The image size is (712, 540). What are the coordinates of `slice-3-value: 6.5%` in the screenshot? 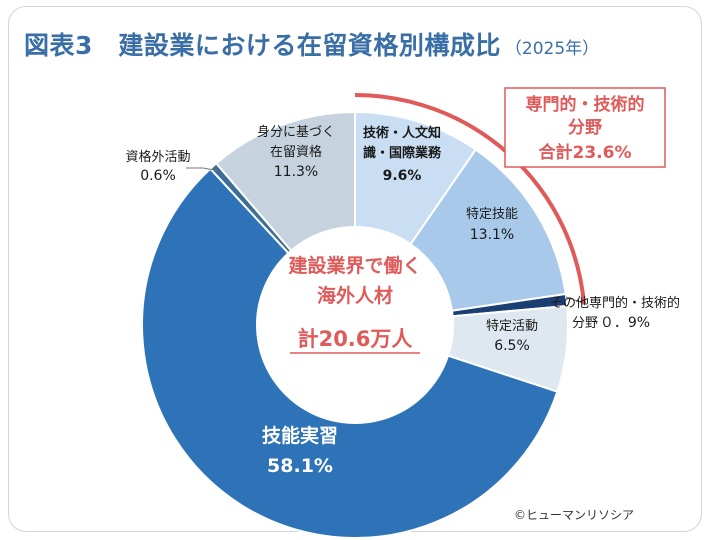 It's located at (512, 346).